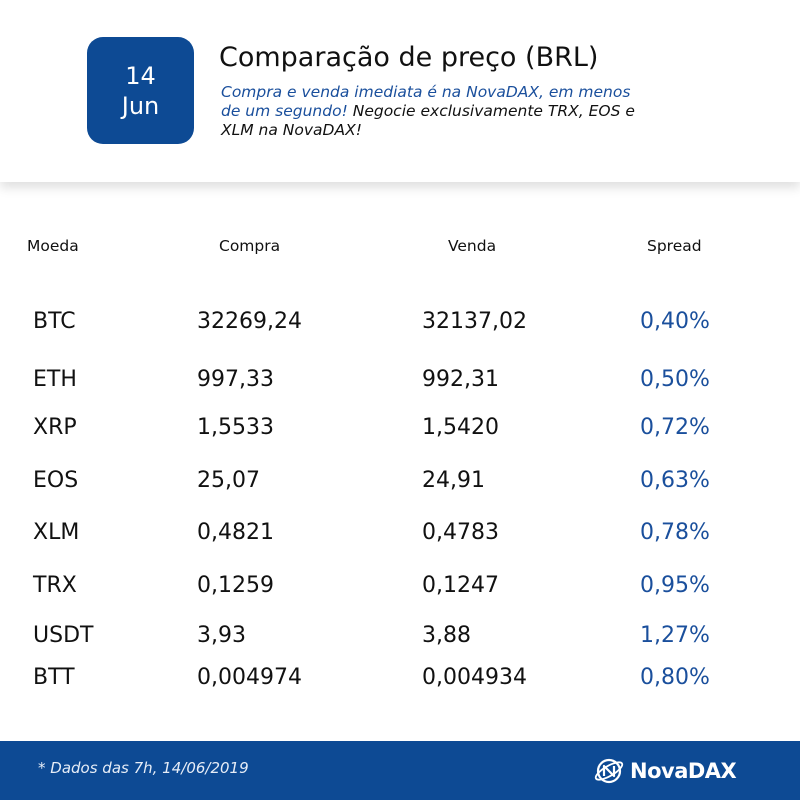  Describe the element at coordinates (143, 768) in the screenshot. I see `footnote: * Dados das 7h, 14/06/2019` at that location.